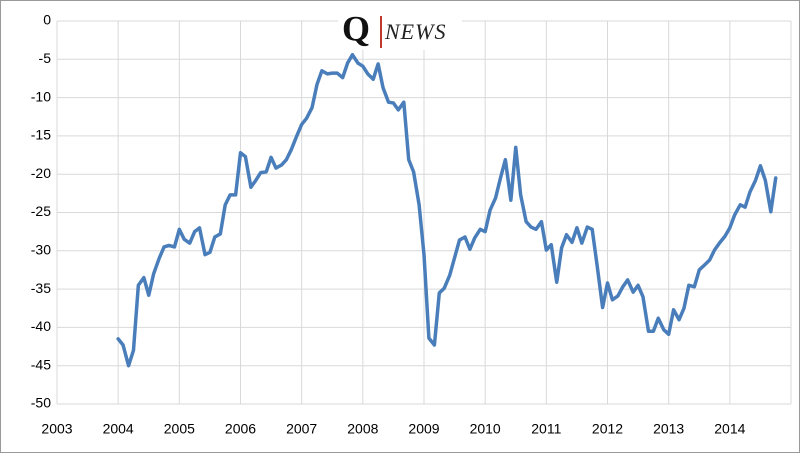  What do you see at coordinates (301, 429) in the screenshot?
I see `x-tick-label: 2007` at bounding box center [301, 429].